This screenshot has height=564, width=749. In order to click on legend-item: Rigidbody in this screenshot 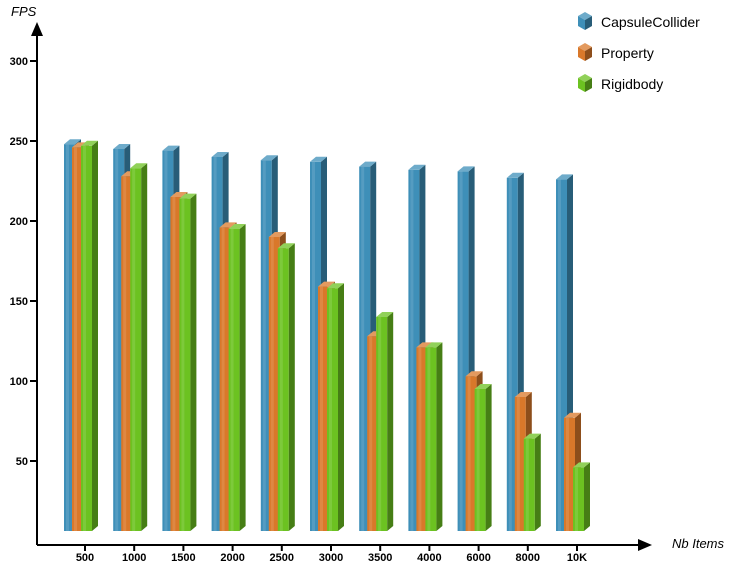, I will do `click(620, 83)`.